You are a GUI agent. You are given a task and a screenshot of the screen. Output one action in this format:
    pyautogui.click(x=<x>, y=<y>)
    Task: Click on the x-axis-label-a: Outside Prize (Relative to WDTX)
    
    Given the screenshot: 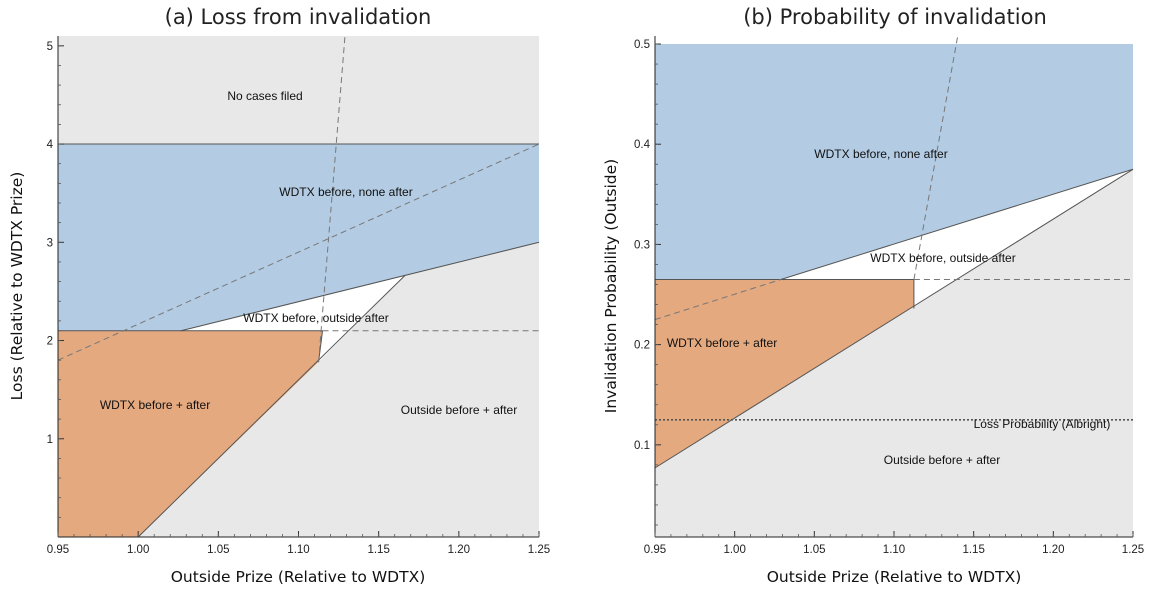 What is the action you would take?
    pyautogui.click(x=298, y=577)
    